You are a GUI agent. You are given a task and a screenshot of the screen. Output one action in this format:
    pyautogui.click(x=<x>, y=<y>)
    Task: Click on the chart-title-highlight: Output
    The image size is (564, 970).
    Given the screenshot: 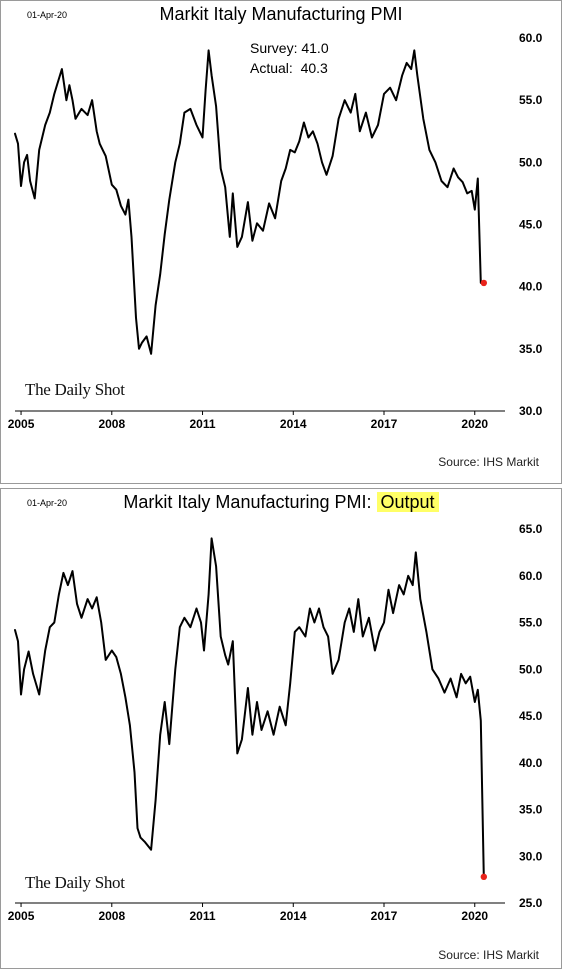 What is the action you would take?
    pyautogui.click(x=407, y=502)
    